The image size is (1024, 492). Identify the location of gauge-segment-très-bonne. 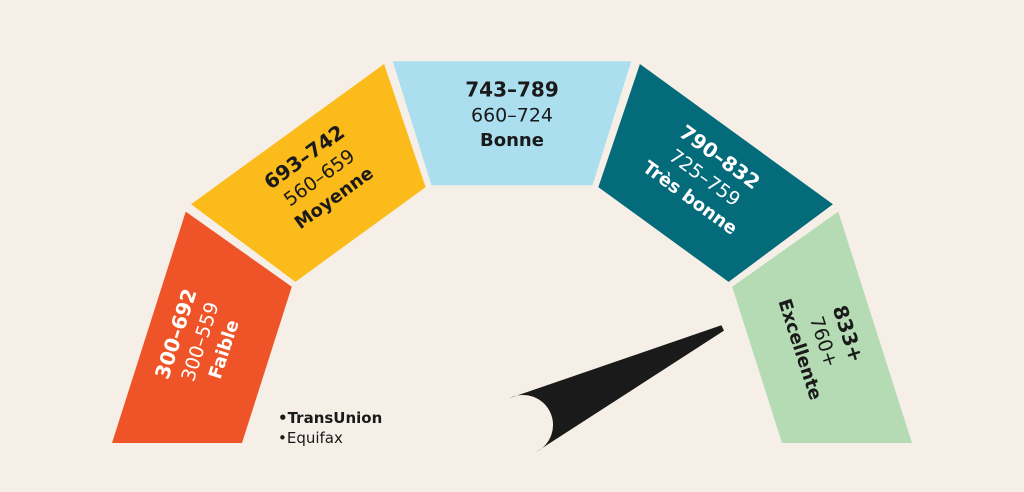
(715, 173).